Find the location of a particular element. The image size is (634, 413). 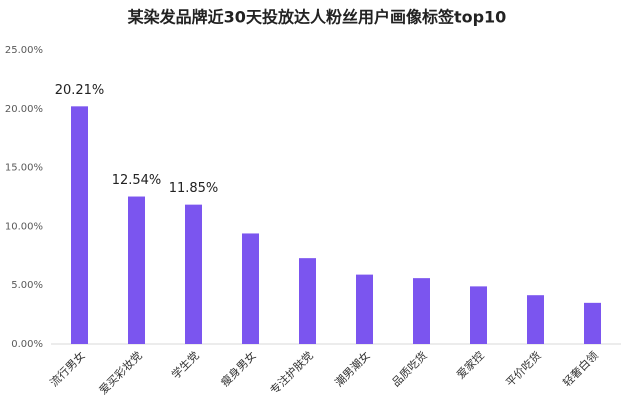

value-label: 12.54% is located at coordinates (137, 180).